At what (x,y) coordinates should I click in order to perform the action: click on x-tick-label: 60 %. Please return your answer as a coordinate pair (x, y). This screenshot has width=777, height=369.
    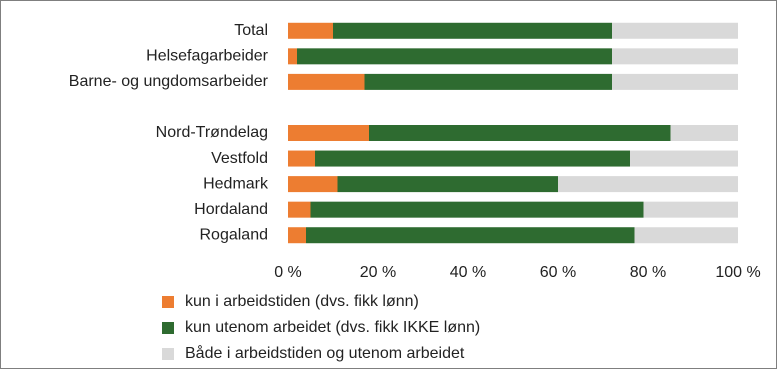
    Looking at the image, I should click on (558, 272).